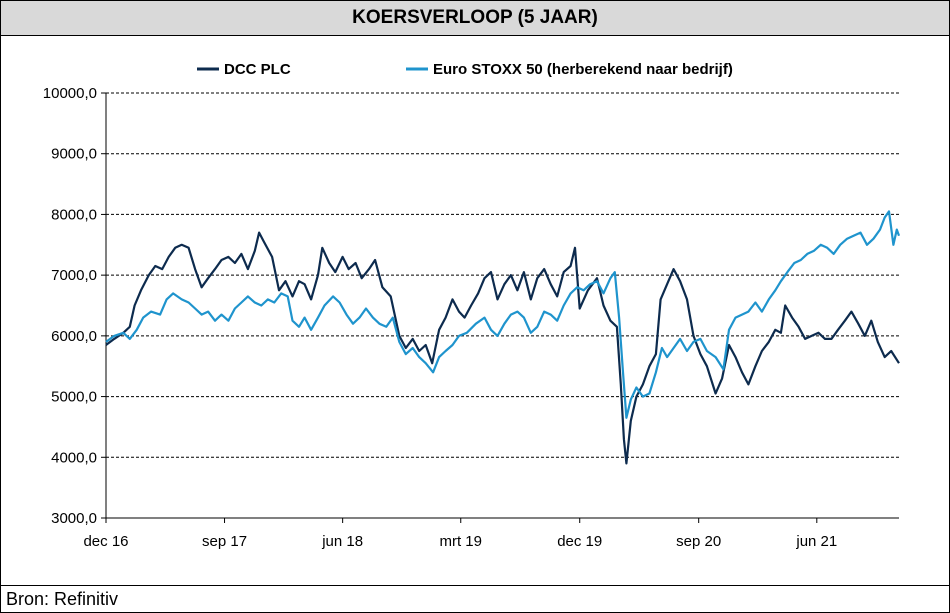 The height and width of the screenshot is (613, 950). What do you see at coordinates (74, 336) in the screenshot?
I see `y-tick-label: 6000,0` at bounding box center [74, 336].